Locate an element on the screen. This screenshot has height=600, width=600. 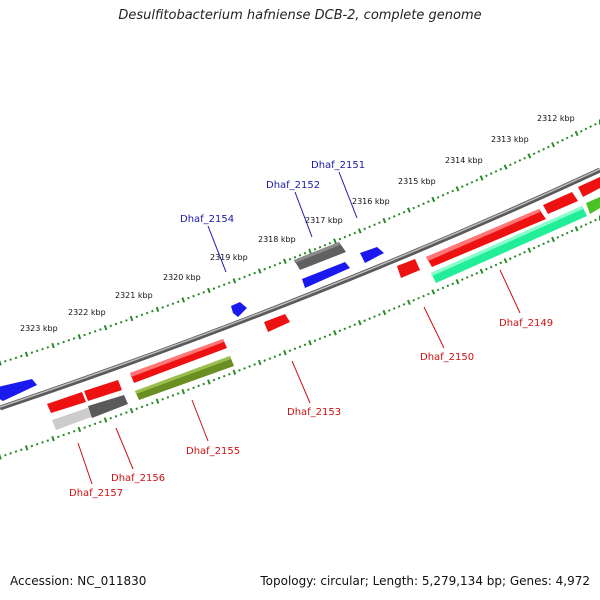
gene-label: Dhaf_2154 is located at coordinates (207, 219).